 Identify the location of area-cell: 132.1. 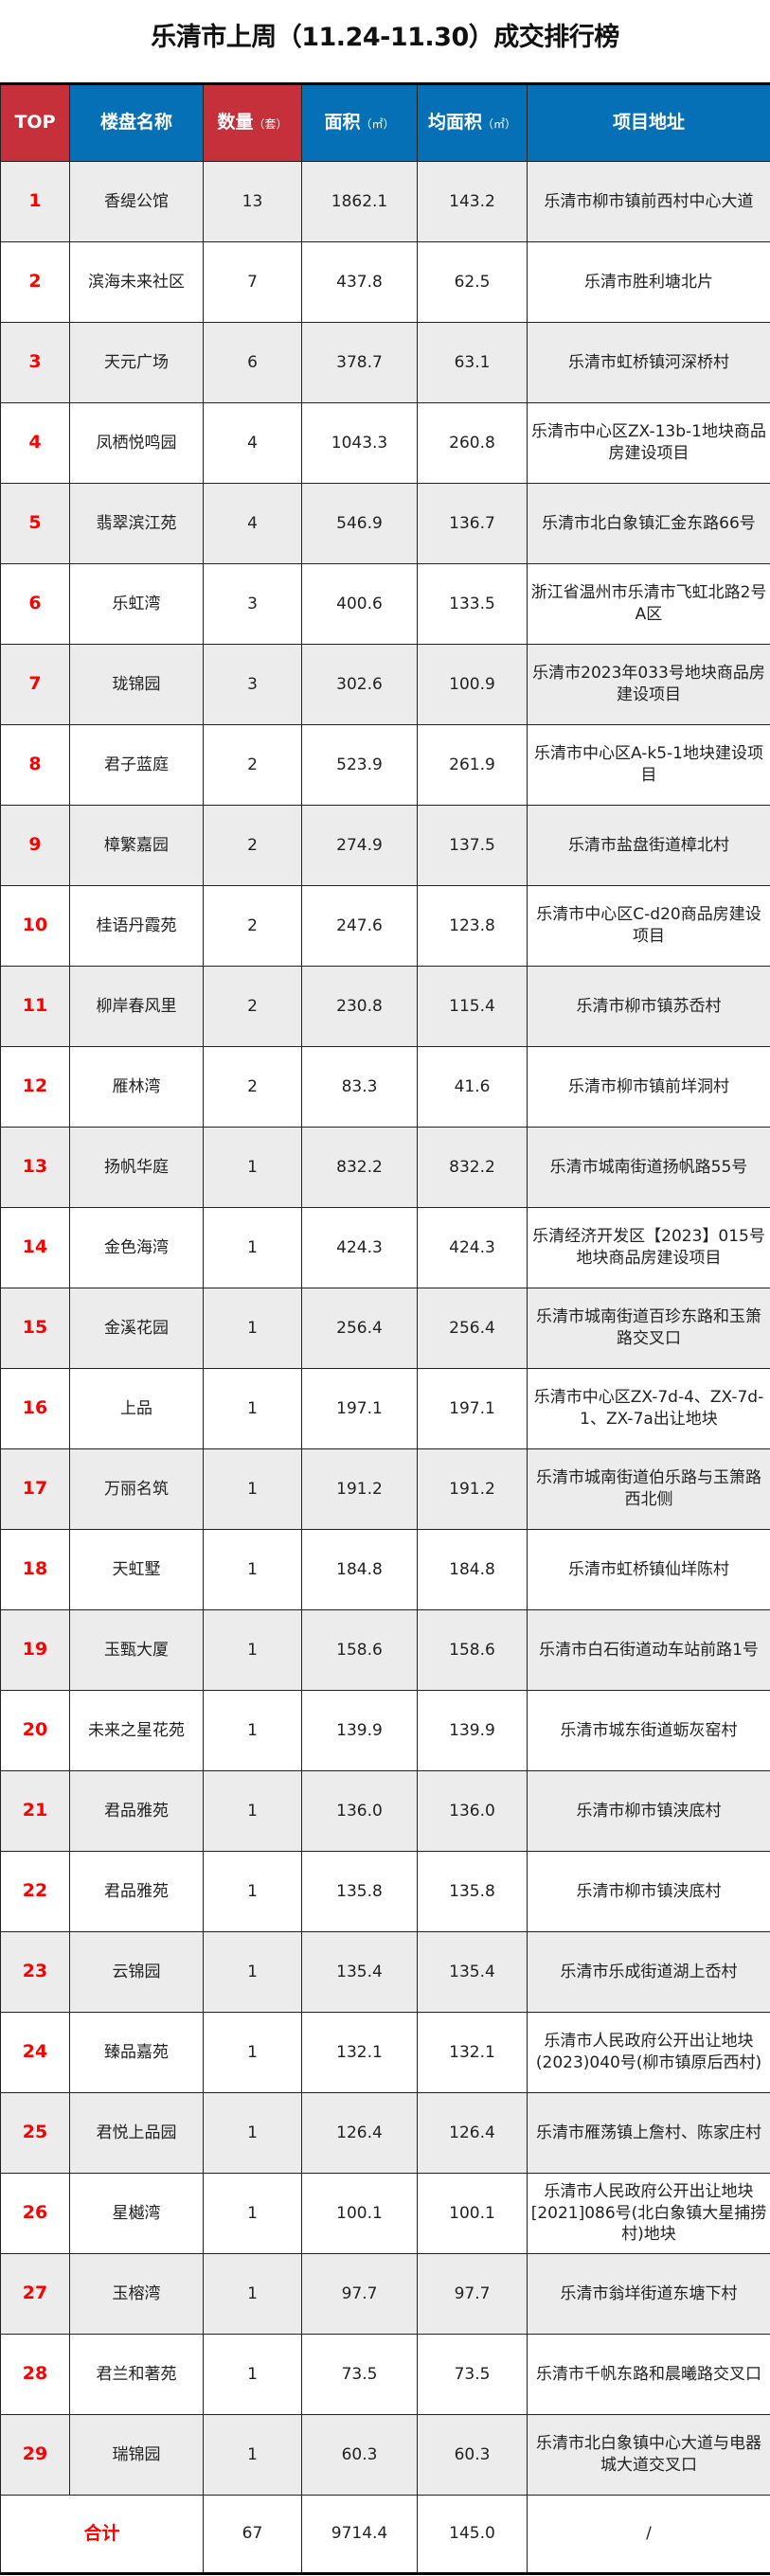
(359, 2053).